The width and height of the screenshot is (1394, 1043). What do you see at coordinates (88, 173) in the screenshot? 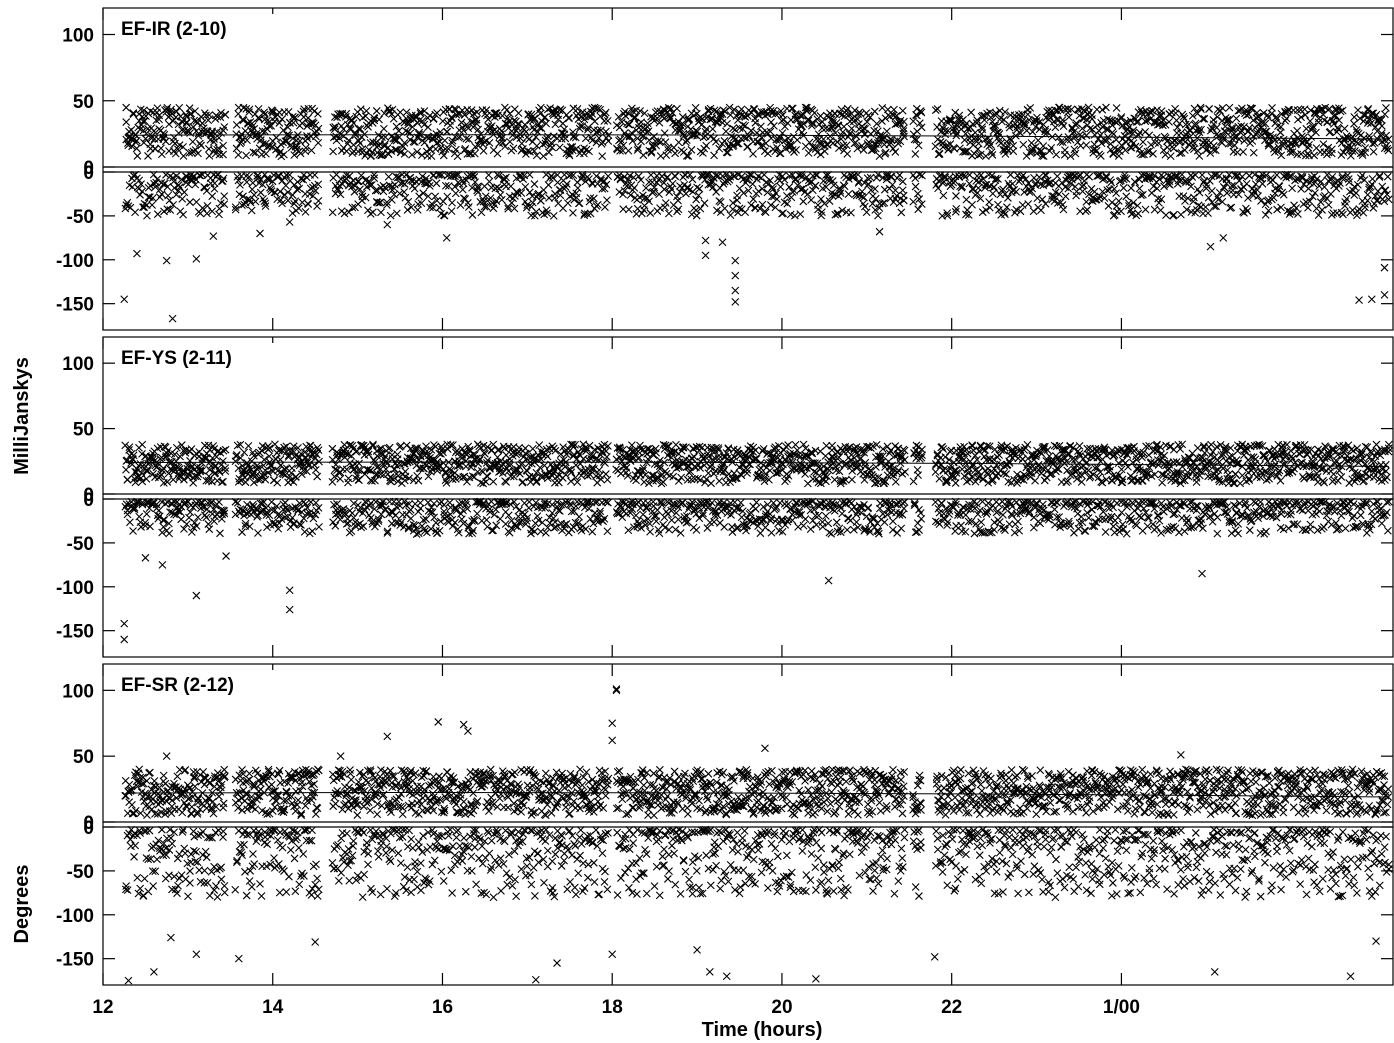
I see `y-tick-label: 0` at bounding box center [88, 173].